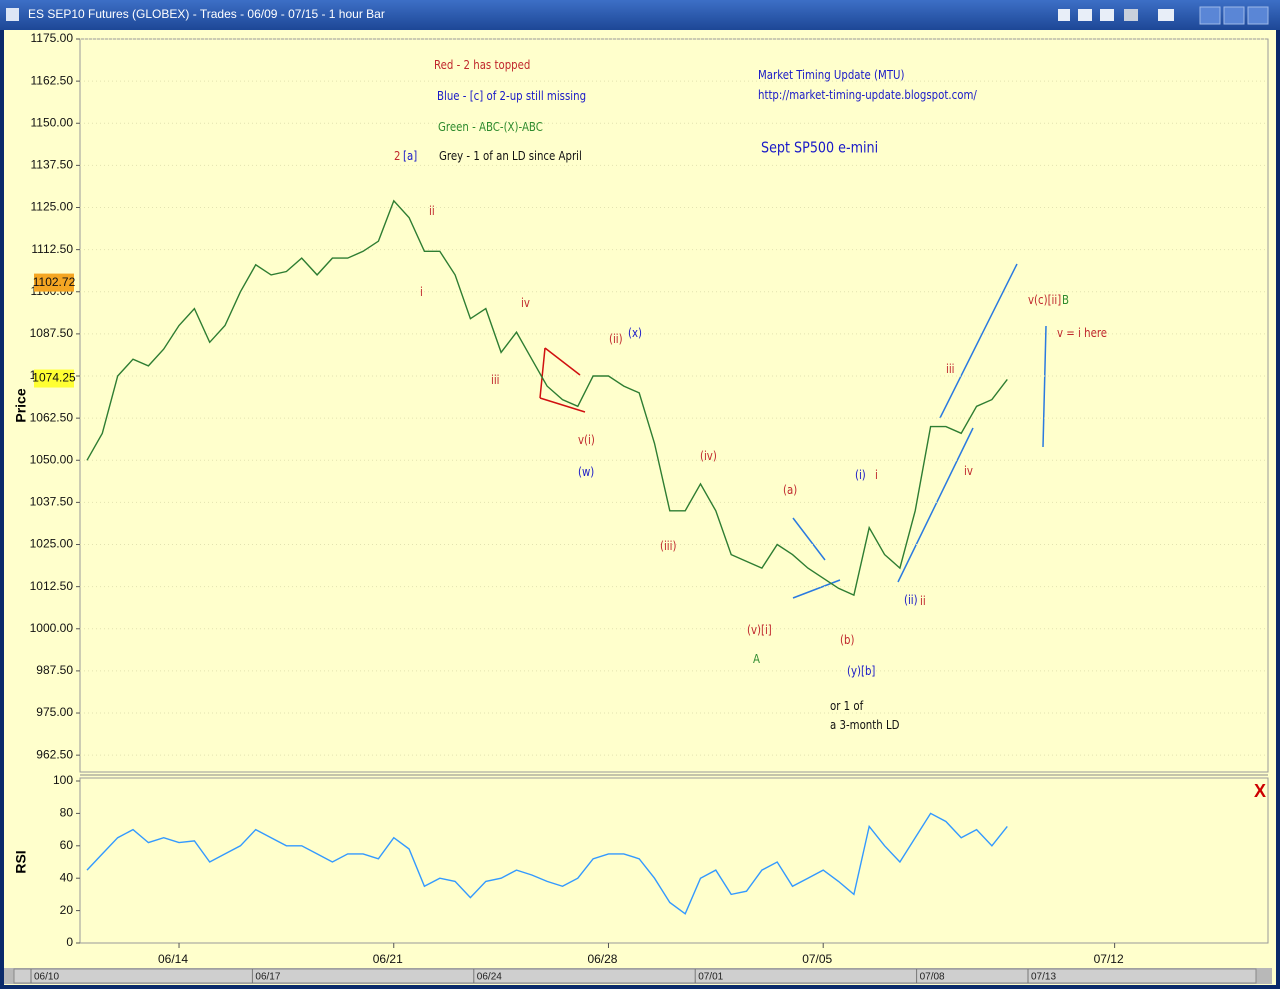 Image resolution: width=1280 pixels, height=989 pixels. I want to click on x-tick-label: 06/14, so click(173, 959).